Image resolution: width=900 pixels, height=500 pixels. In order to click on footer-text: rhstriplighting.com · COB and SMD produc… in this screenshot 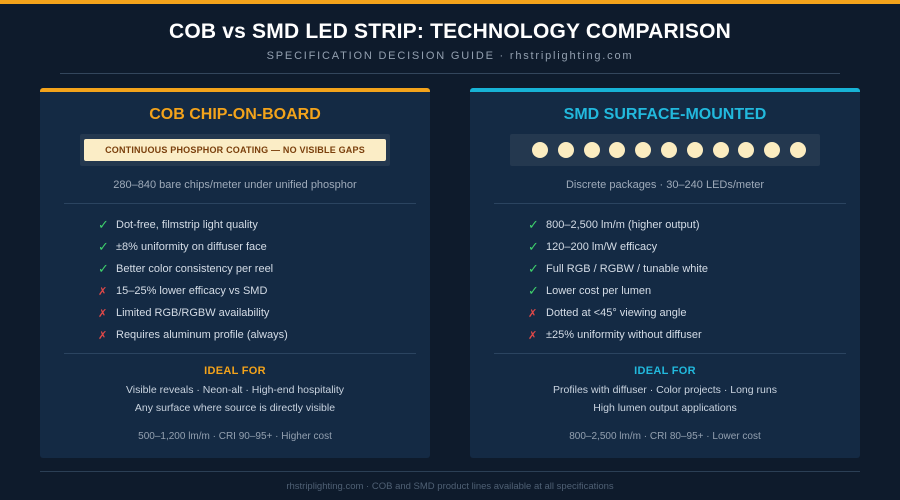, I will do `click(450, 486)`.